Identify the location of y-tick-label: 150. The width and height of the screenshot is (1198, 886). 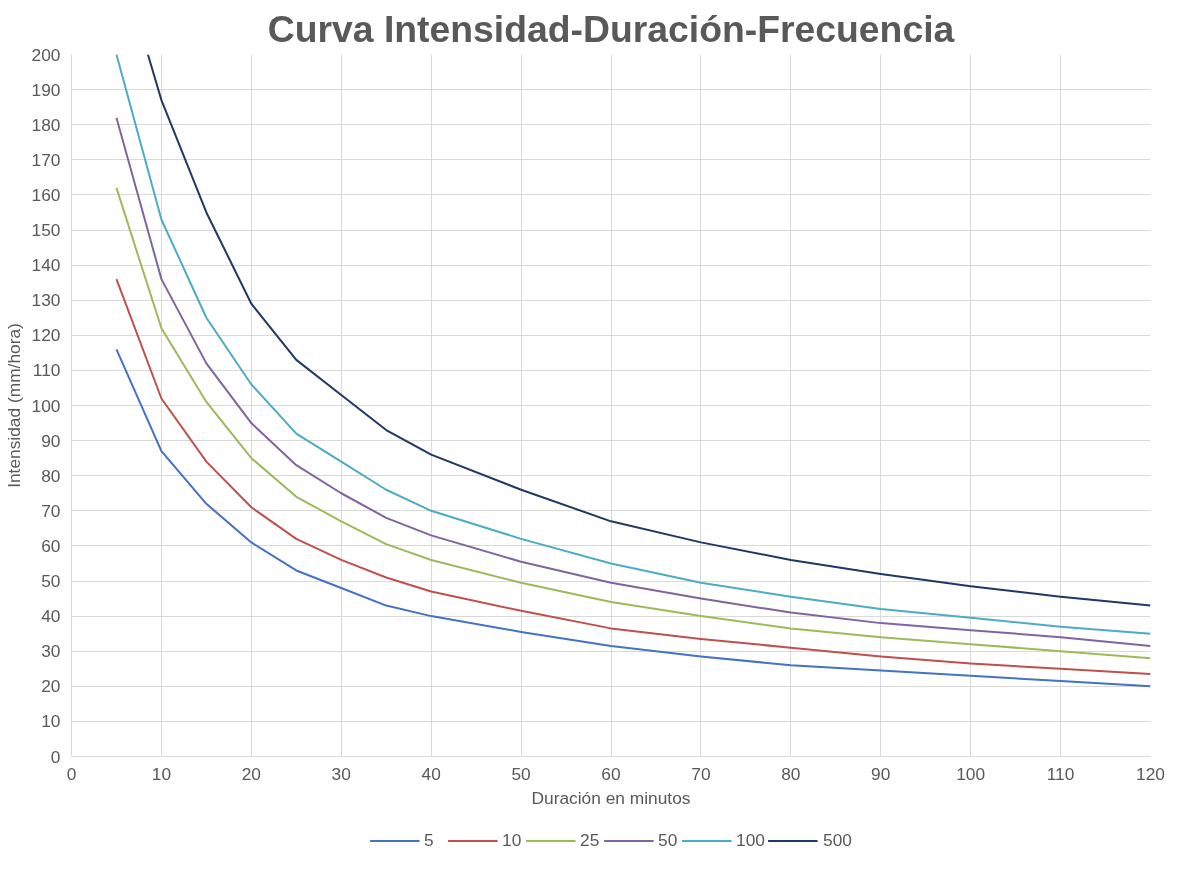
(46, 230).